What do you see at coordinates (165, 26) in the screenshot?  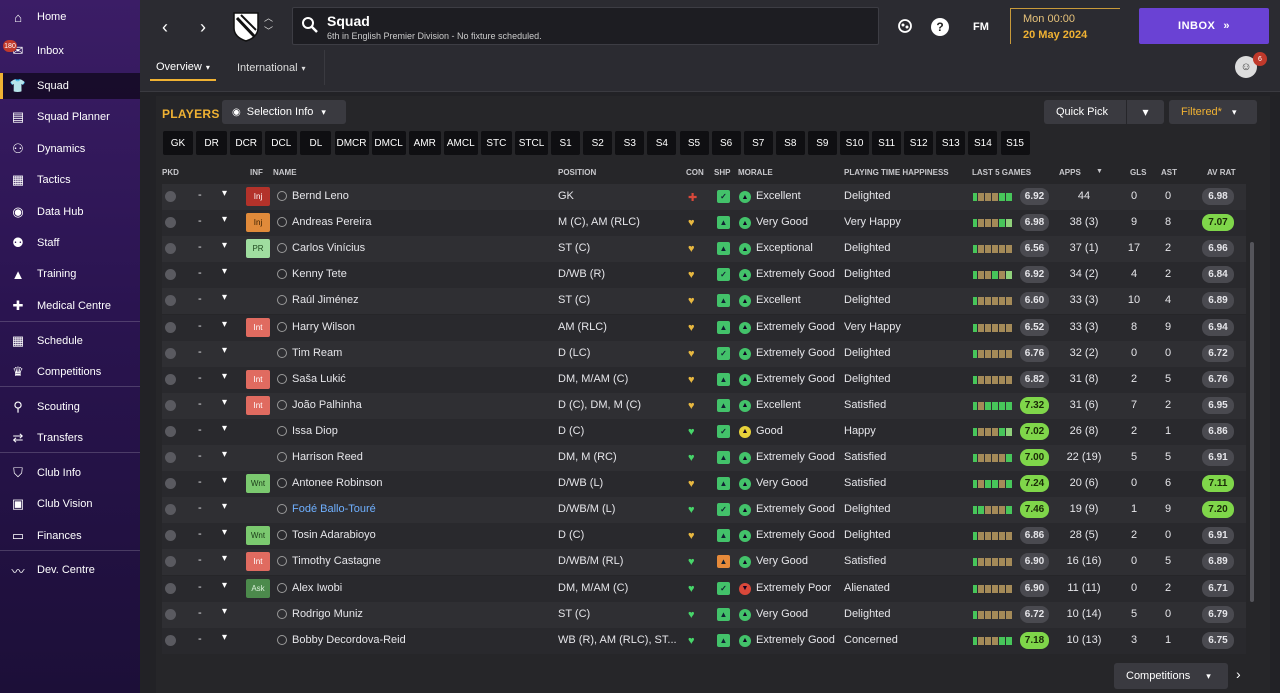 I see `back-arrow-icon: ‹` at bounding box center [165, 26].